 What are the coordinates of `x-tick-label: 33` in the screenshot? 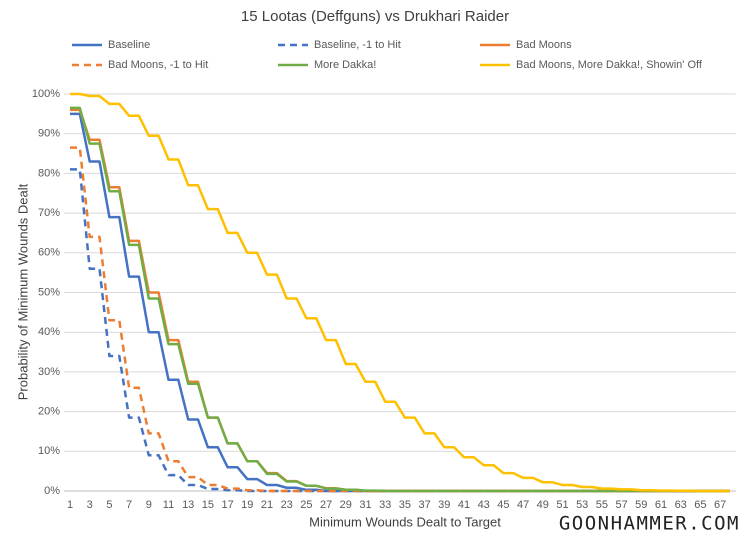 It's located at (385, 505).